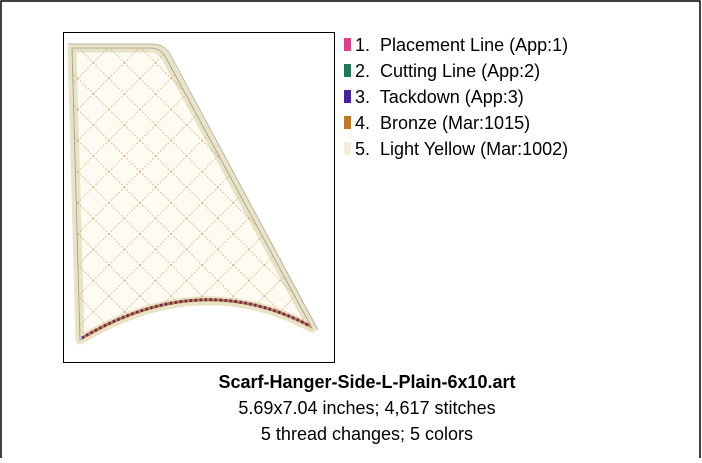  What do you see at coordinates (461, 45) in the screenshot?
I see `thread-label: 1. Placement Line (App:1)` at bounding box center [461, 45].